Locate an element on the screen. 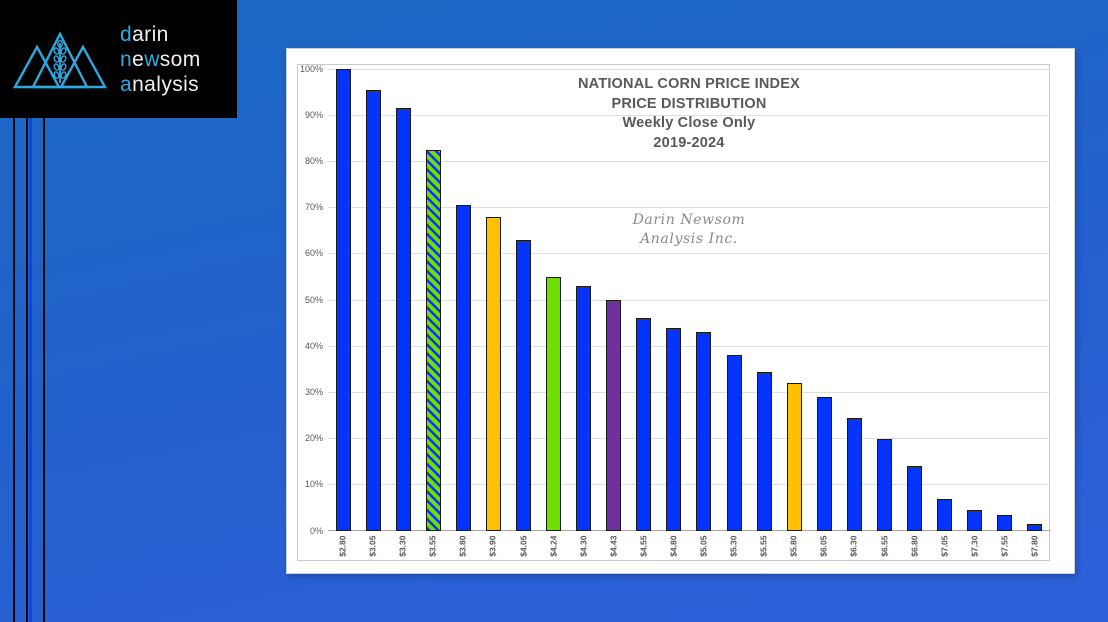 The width and height of the screenshot is (1108, 622). y-tick-label-100%: 100% is located at coordinates (311, 68).